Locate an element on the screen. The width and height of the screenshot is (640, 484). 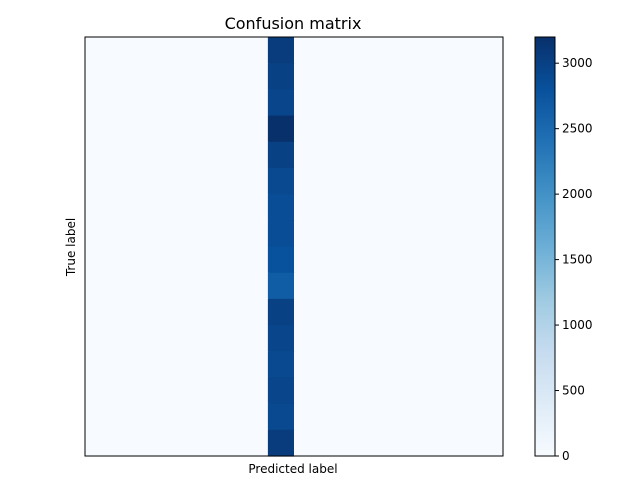
colorbar-tick-label: 0 is located at coordinates (566, 456).